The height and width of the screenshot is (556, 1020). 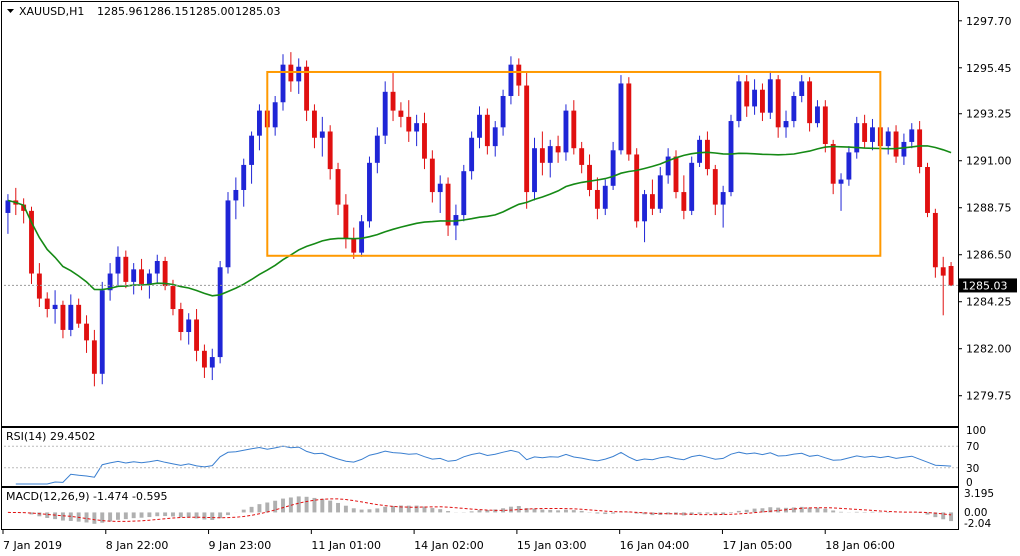 What do you see at coordinates (483, 465) in the screenshot?
I see `rsi-line` at bounding box center [483, 465].